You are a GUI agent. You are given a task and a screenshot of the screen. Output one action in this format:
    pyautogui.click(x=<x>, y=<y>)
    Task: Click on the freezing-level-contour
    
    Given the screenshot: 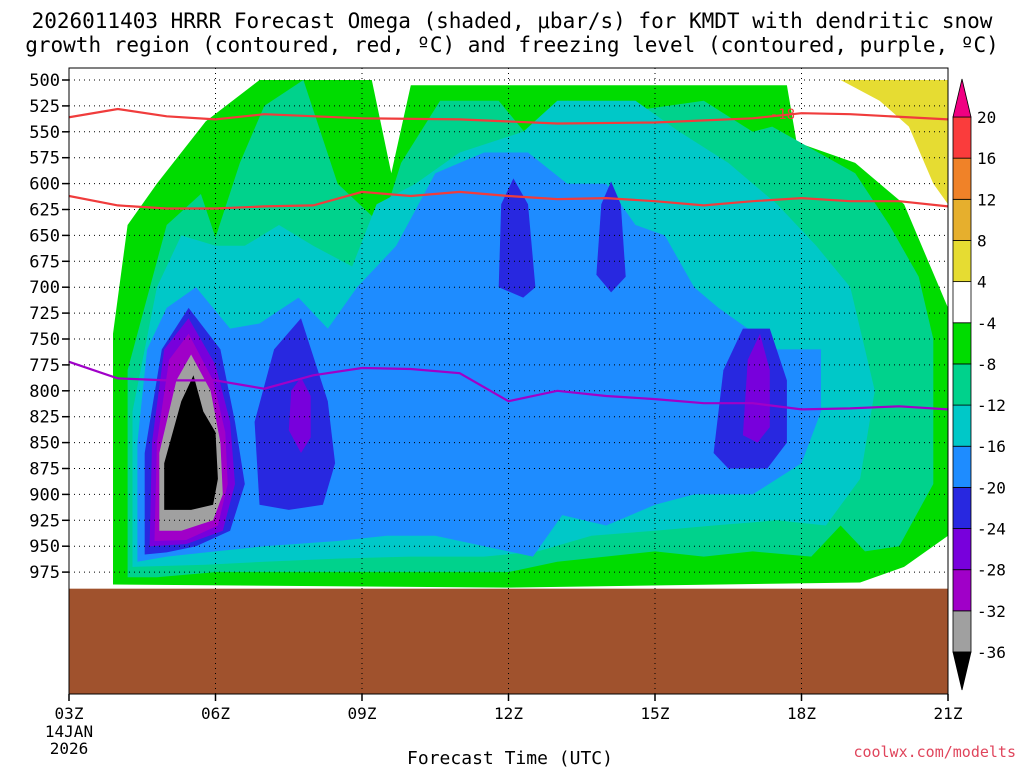 What is the action you would take?
    pyautogui.click(x=508, y=385)
    